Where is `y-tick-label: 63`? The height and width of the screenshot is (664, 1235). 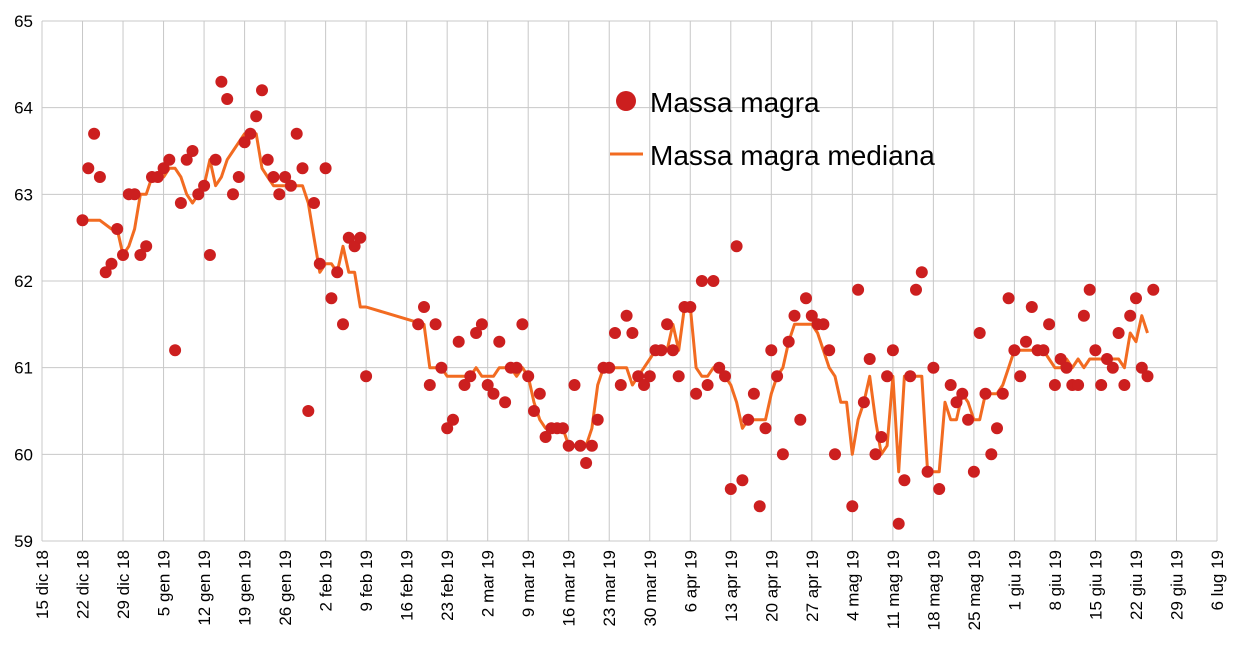
y-tick-label: 63 is located at coordinates (23, 194).